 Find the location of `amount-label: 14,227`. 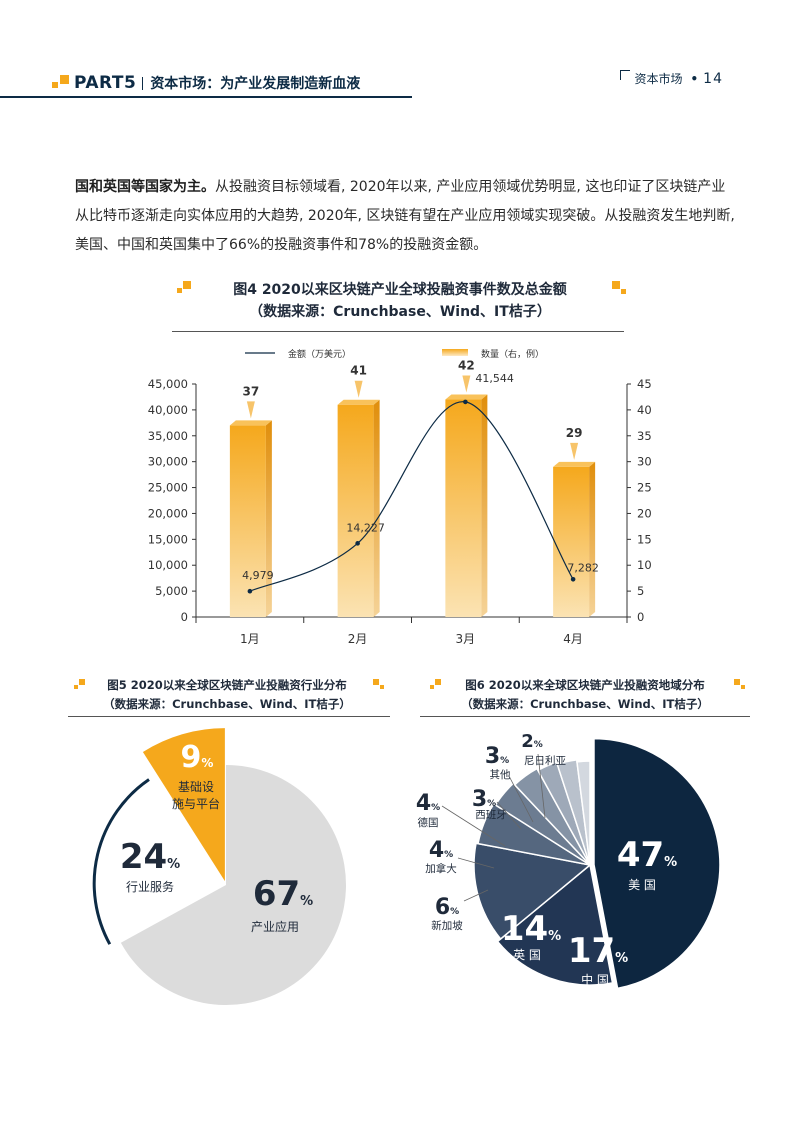

amount-label: 14,227 is located at coordinates (365, 527).